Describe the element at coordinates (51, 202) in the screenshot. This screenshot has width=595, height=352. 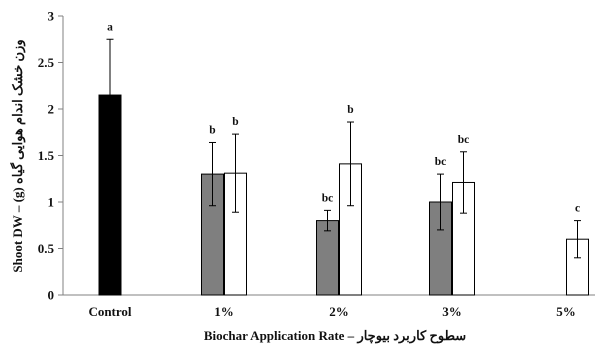
I see `y-tick-label: 1` at that location.